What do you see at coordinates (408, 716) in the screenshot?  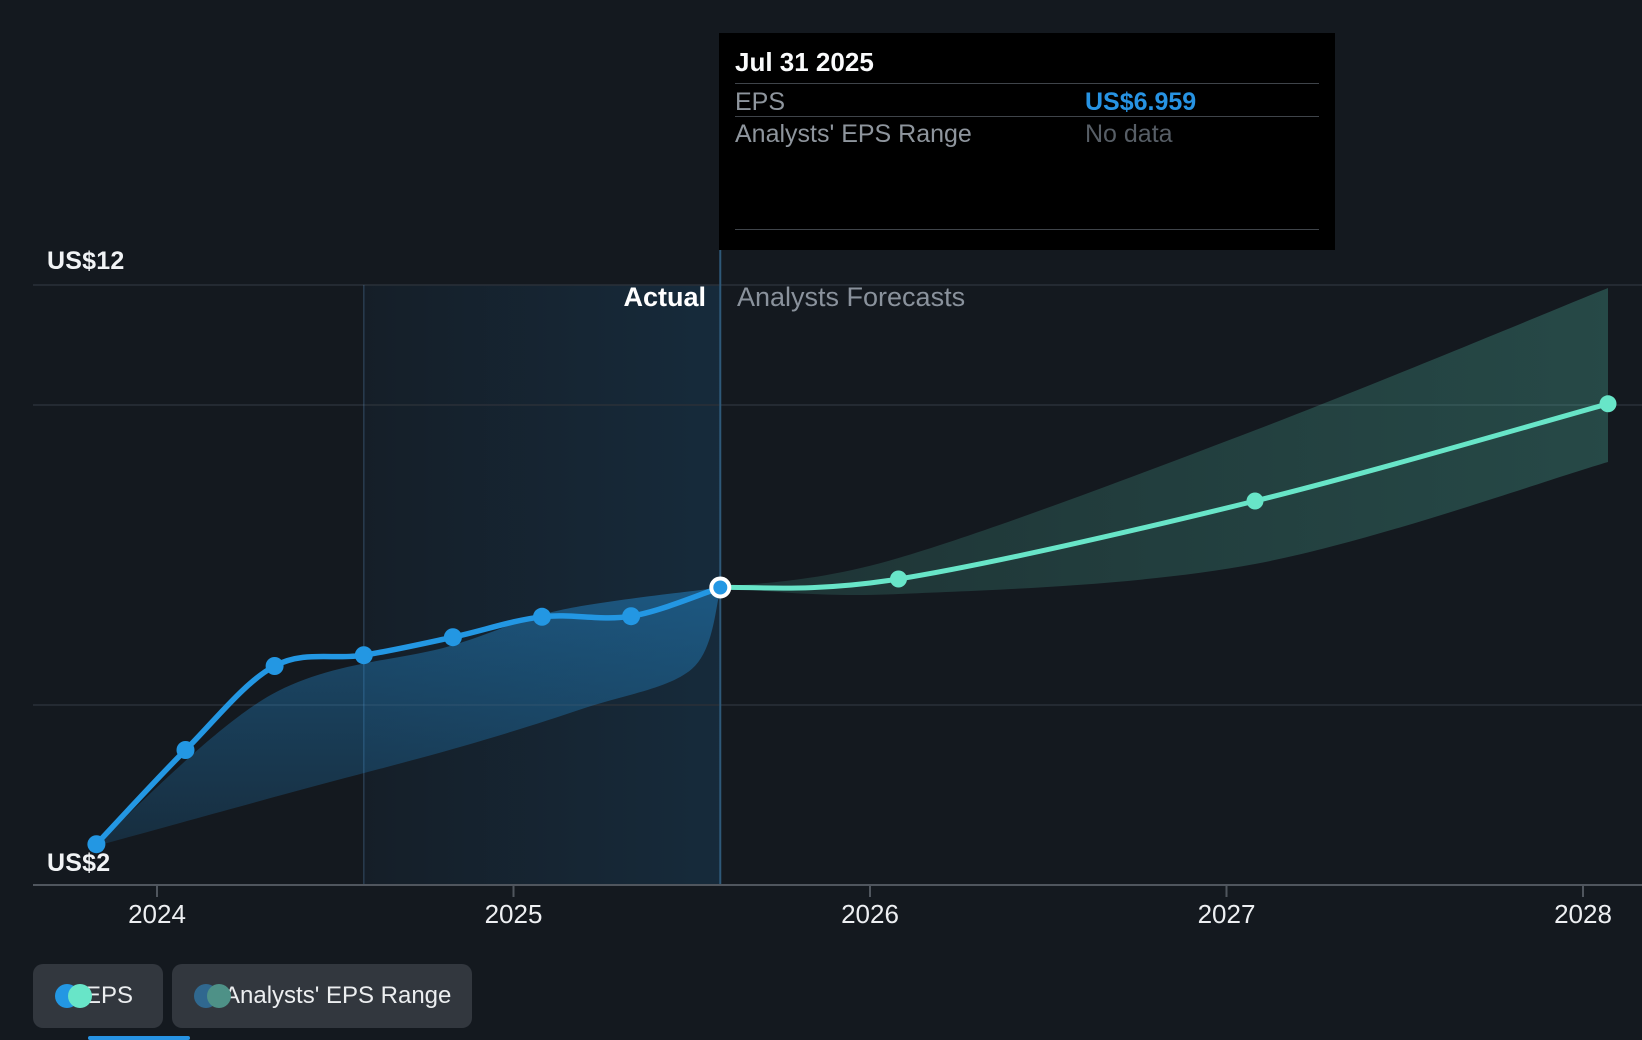 I see `actual-eps-band` at bounding box center [408, 716].